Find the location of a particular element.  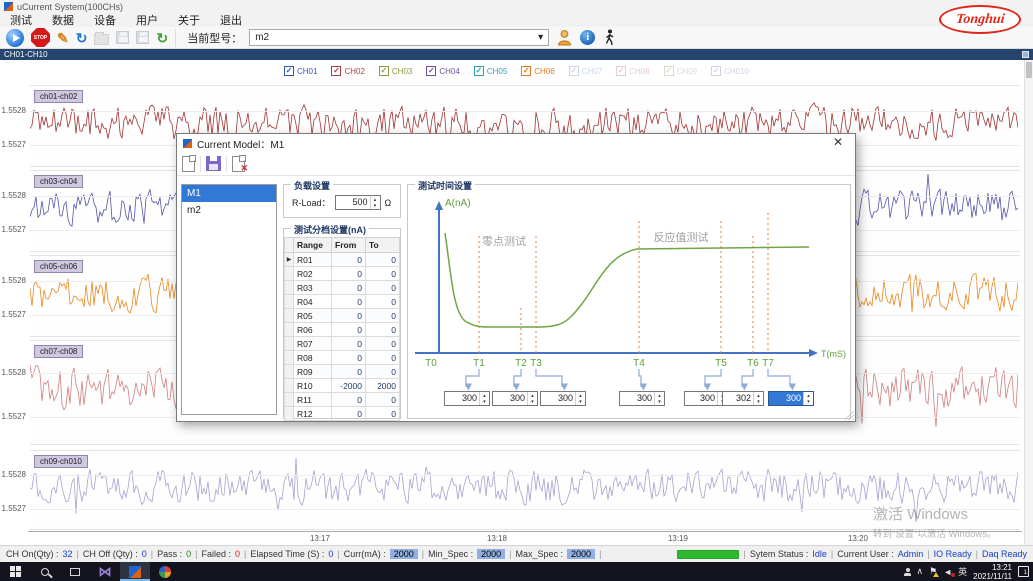

table-row: R10 -2000 2000 is located at coordinates (342, 385).